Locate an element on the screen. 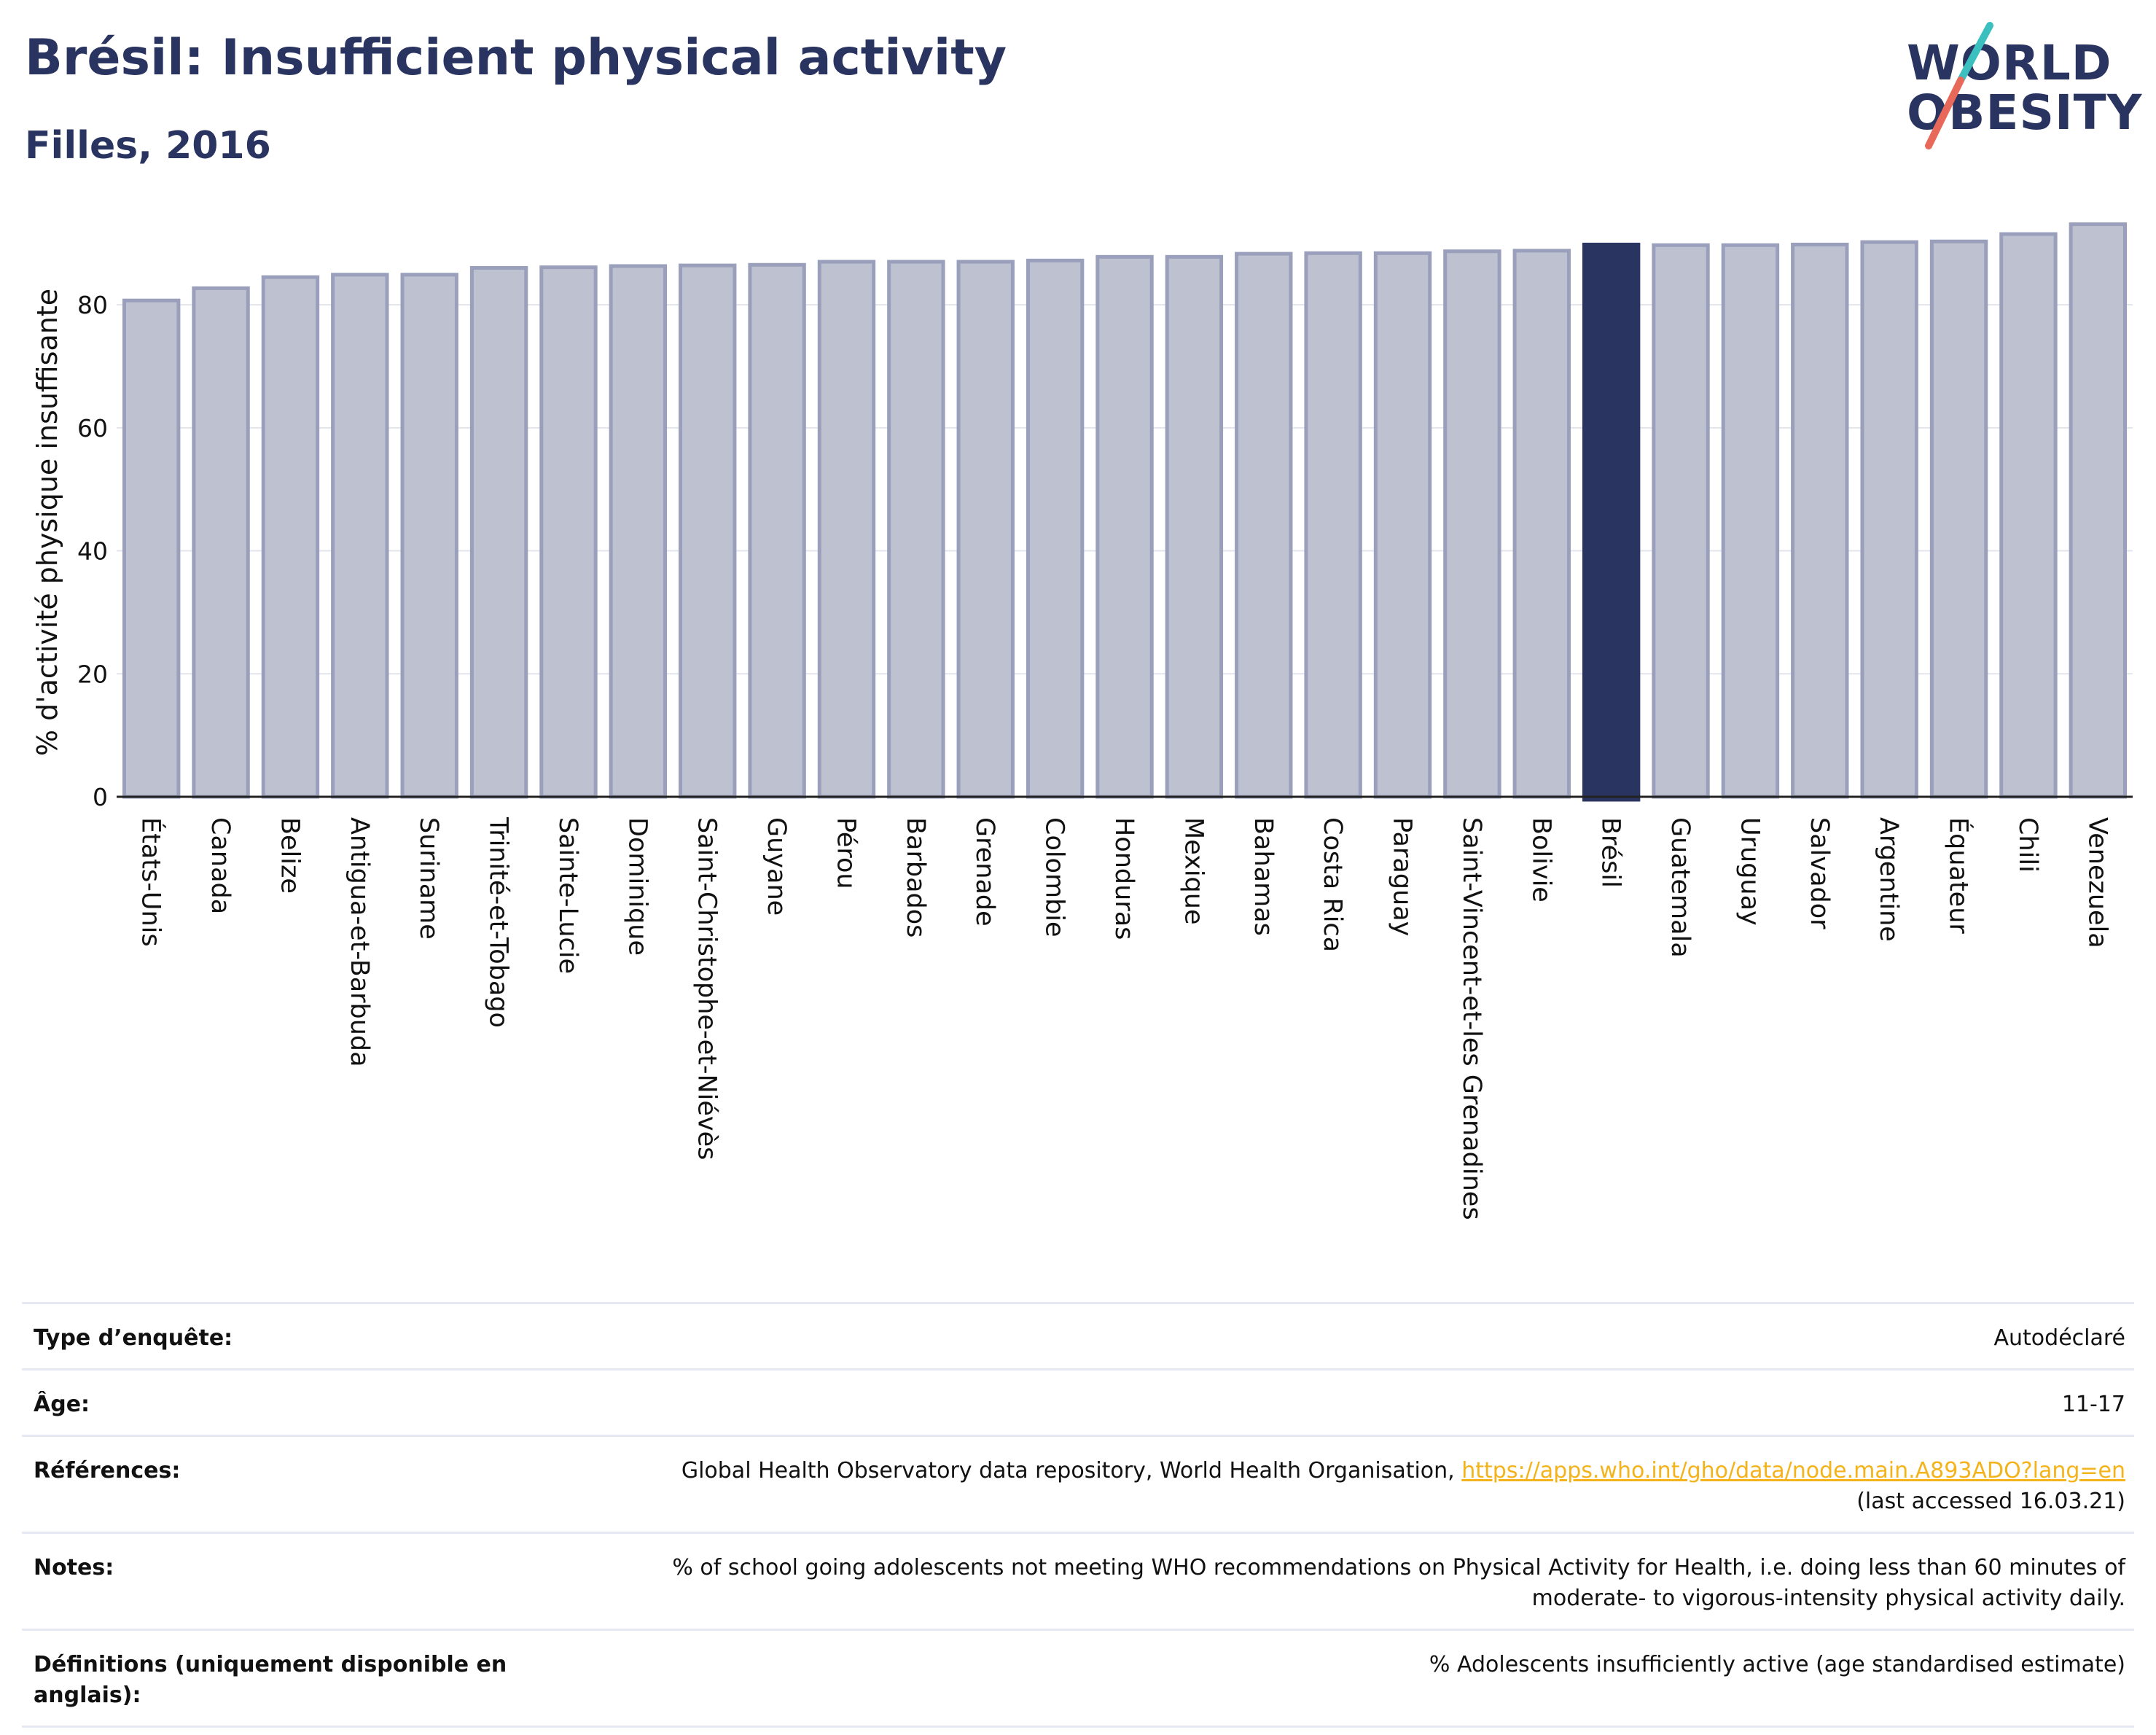  logo-slash-icon is located at coordinates (1959, 85).